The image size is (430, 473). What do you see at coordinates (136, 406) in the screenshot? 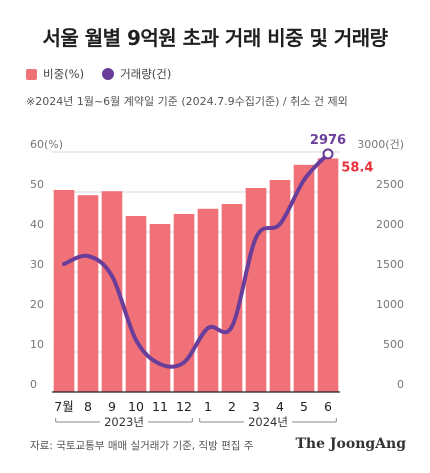
I see `x-tick-label: 10` at bounding box center [136, 406].